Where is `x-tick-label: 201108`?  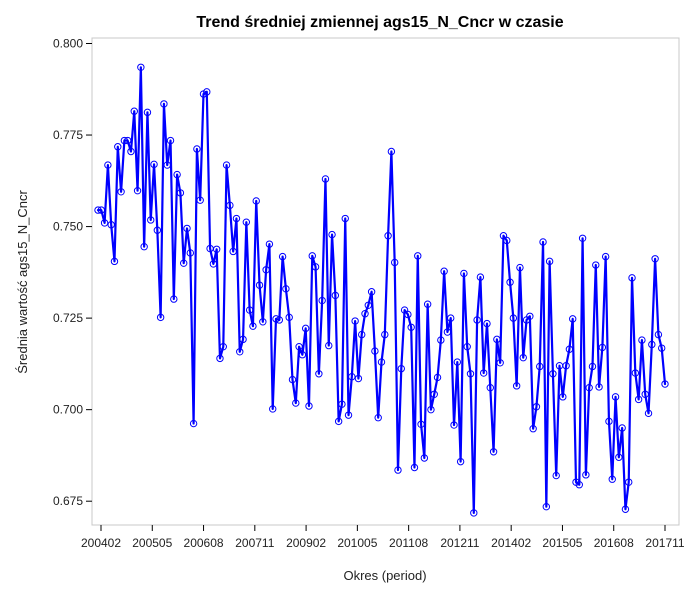 x-tick-label: 201108 is located at coordinates (408, 543).